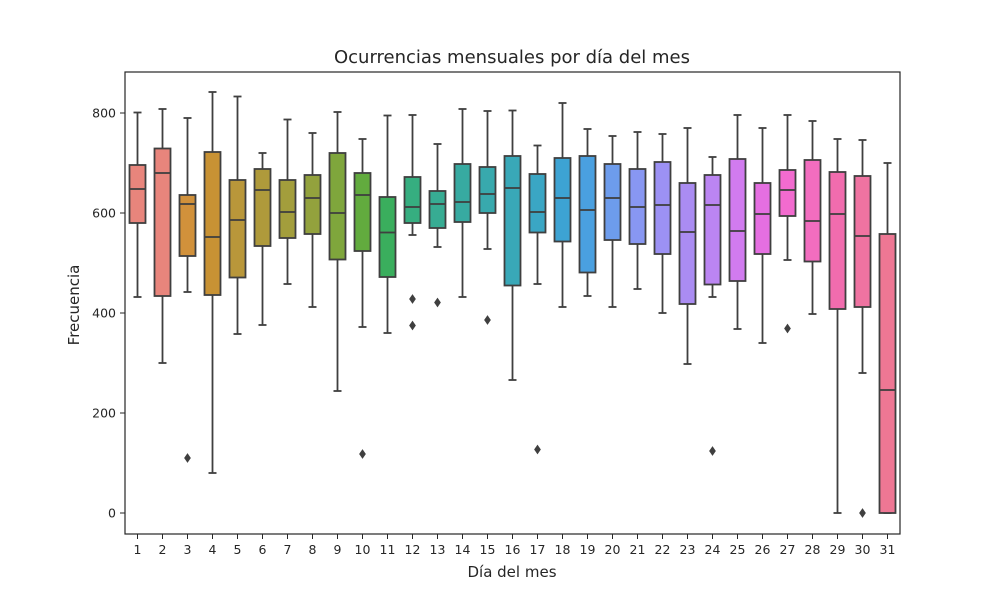 This screenshot has width=1000, height=600. What do you see at coordinates (188, 549) in the screenshot?
I see `x-tick-label: 3` at bounding box center [188, 549].